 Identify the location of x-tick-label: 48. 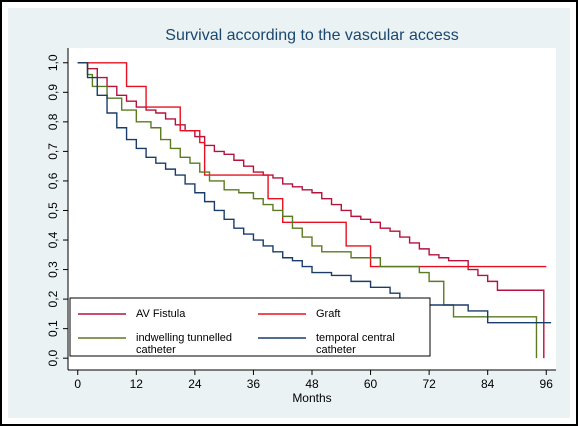
(312, 384).